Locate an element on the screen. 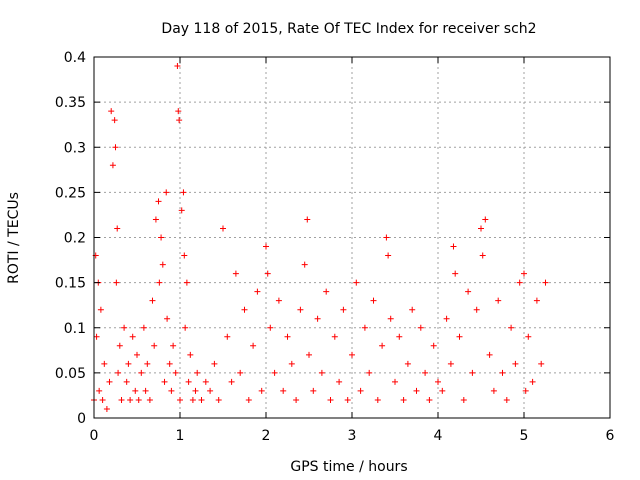 The height and width of the screenshot is (480, 640). x-tick-label: 1 is located at coordinates (180, 436).